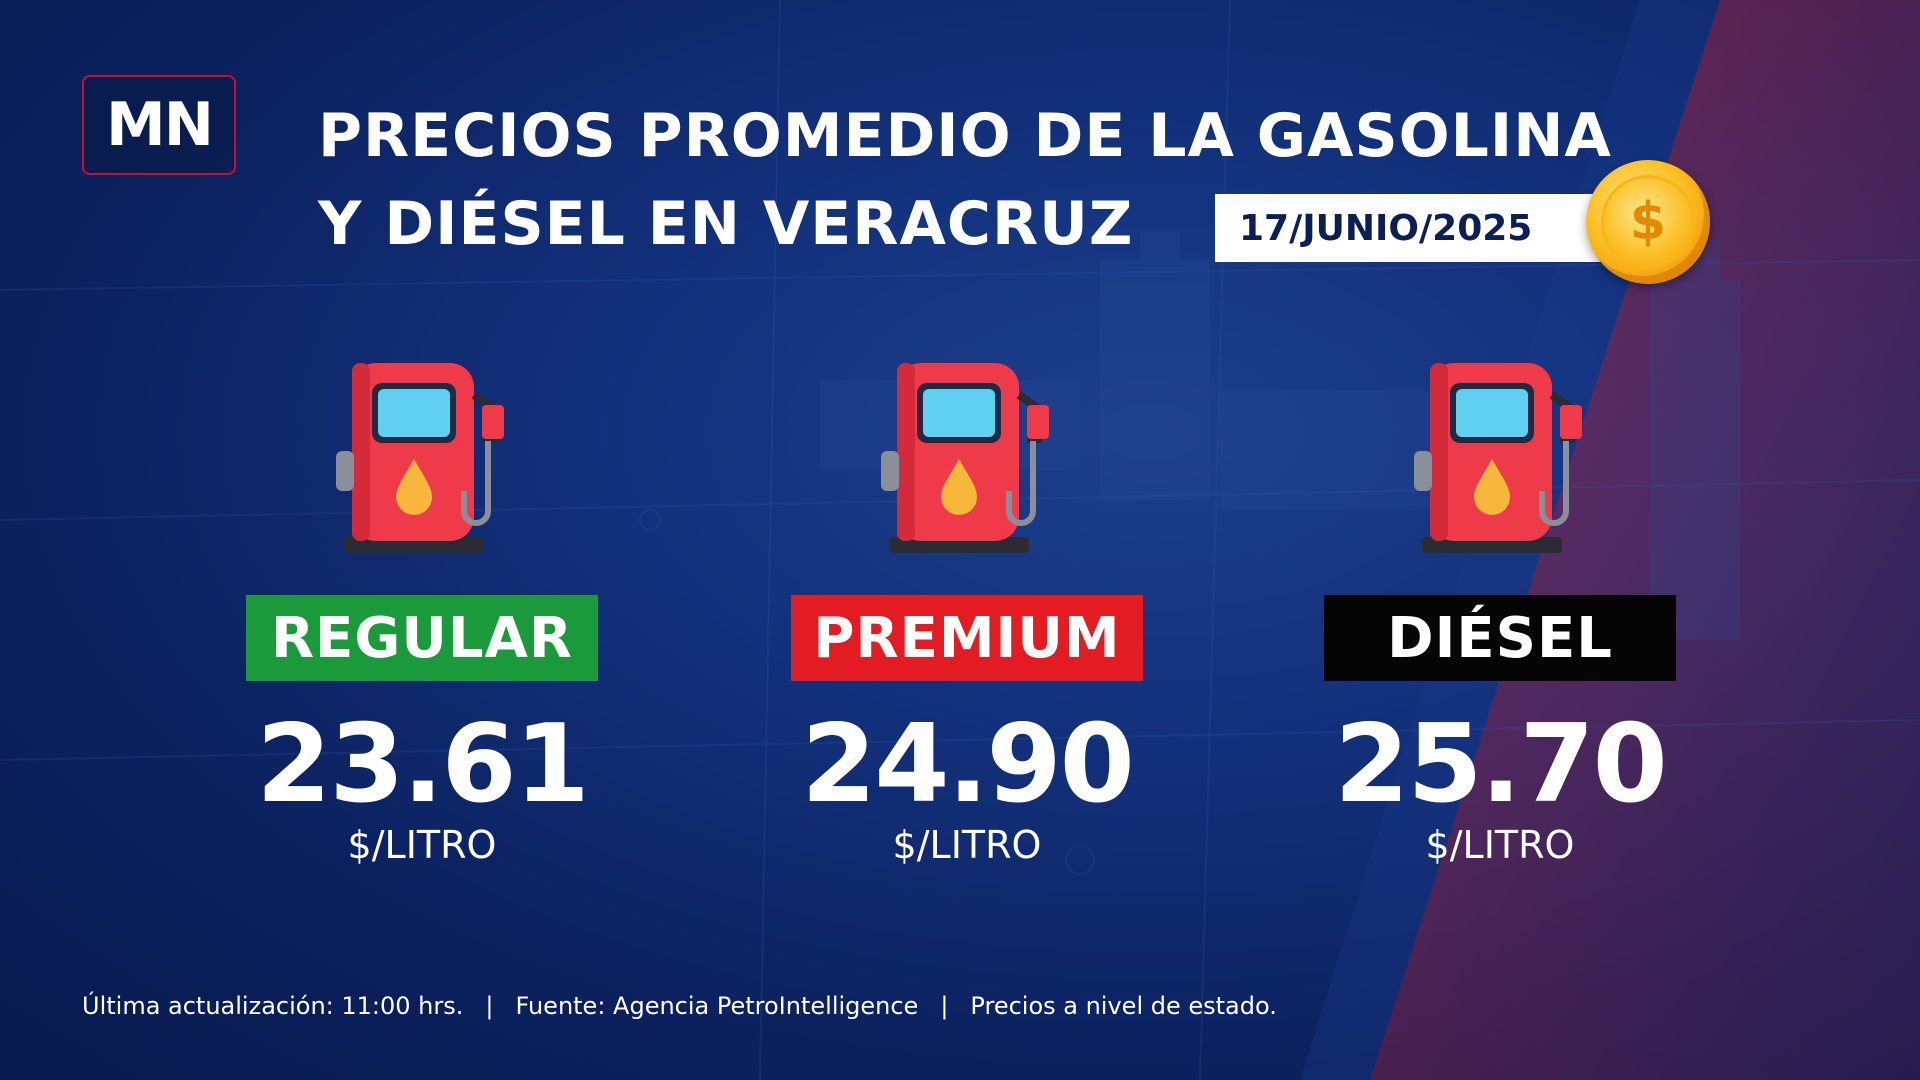 Image resolution: width=1920 pixels, height=1080 pixels. Describe the element at coordinates (422, 845) in the screenshot. I see `fuel-unit-regular: $/LITRO` at that location.